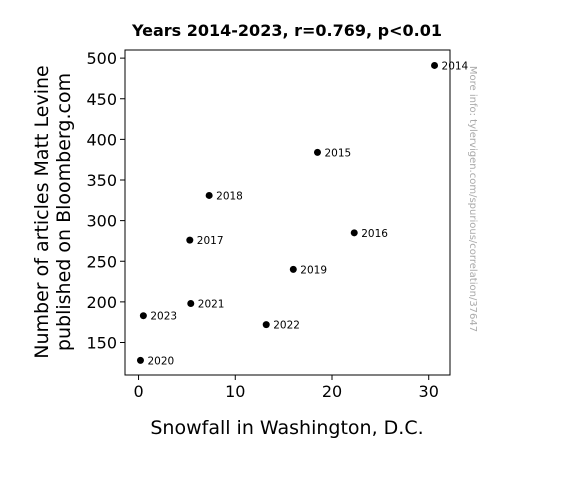 The height and width of the screenshot is (500, 575). Describe the element at coordinates (64, 212) in the screenshot. I see `y-axis-label-line-2: published on Bloomberg.com` at that location.